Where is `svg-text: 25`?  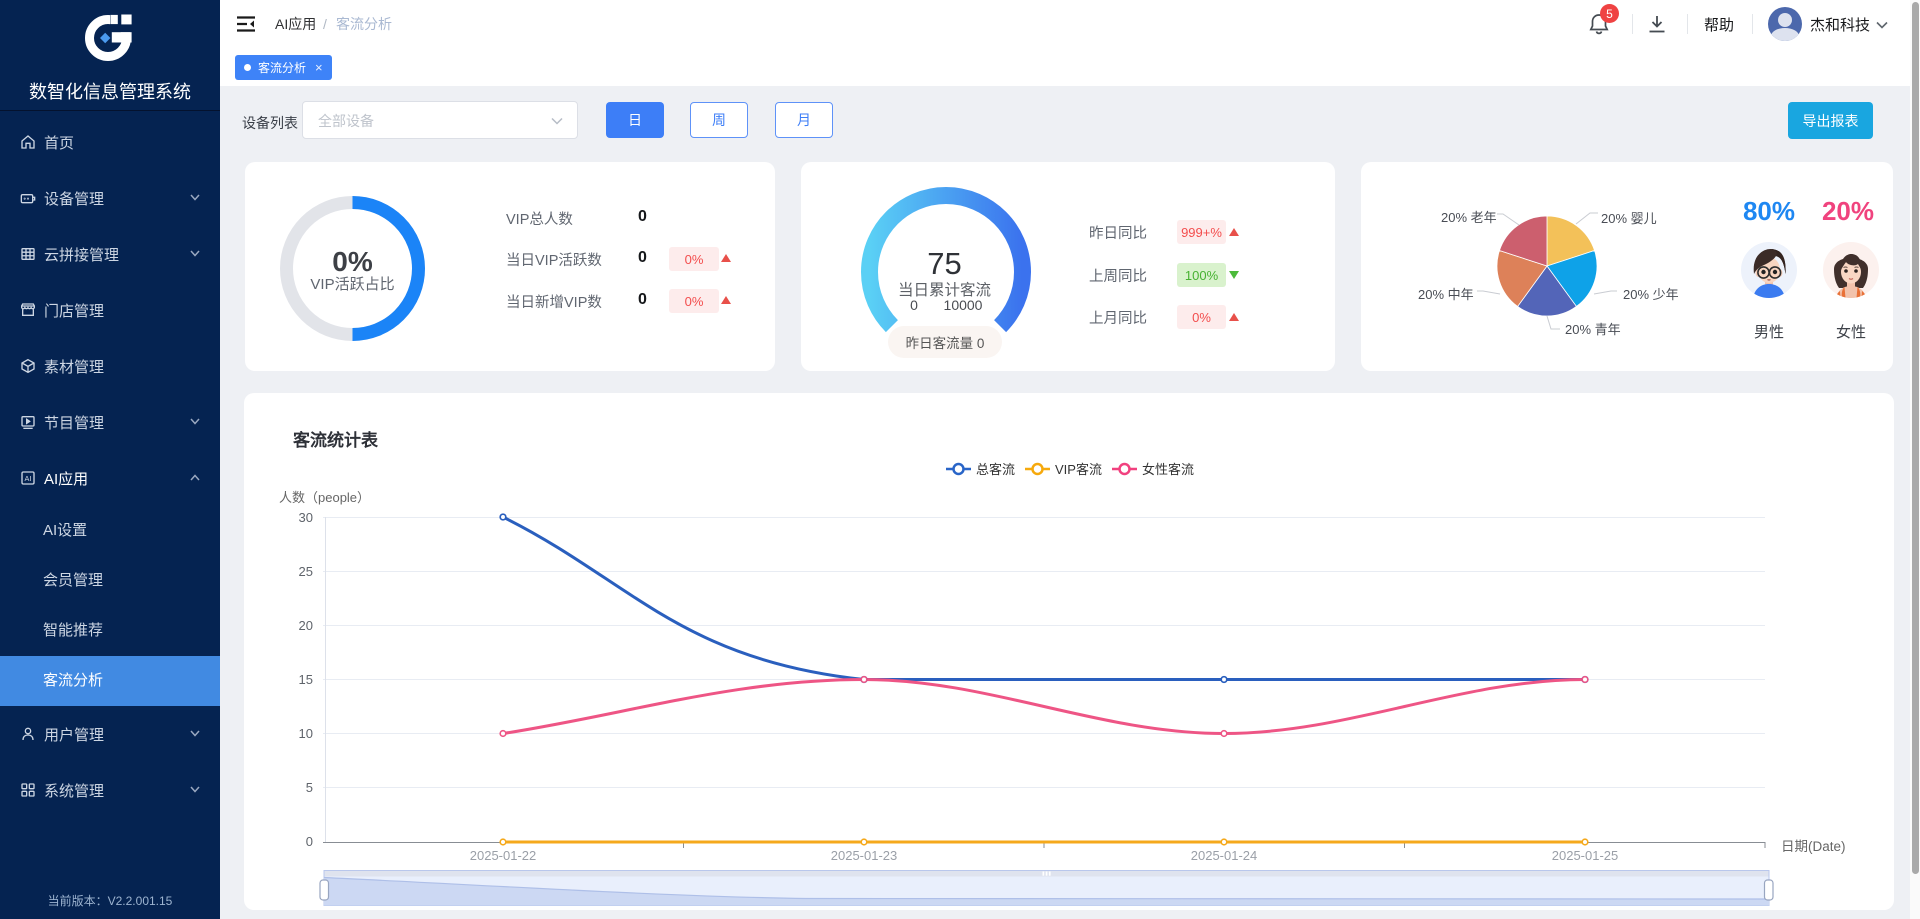 svg-text: 25 is located at coordinates (306, 571).